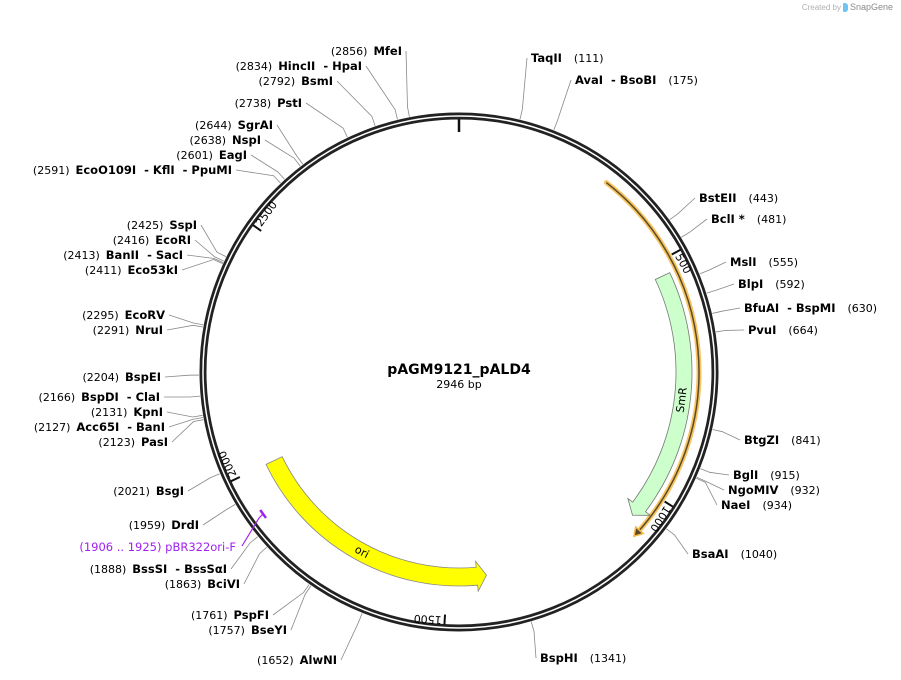 The width and height of the screenshot is (901, 680). I want to click on site-label: BspHI (1341), so click(583, 658).